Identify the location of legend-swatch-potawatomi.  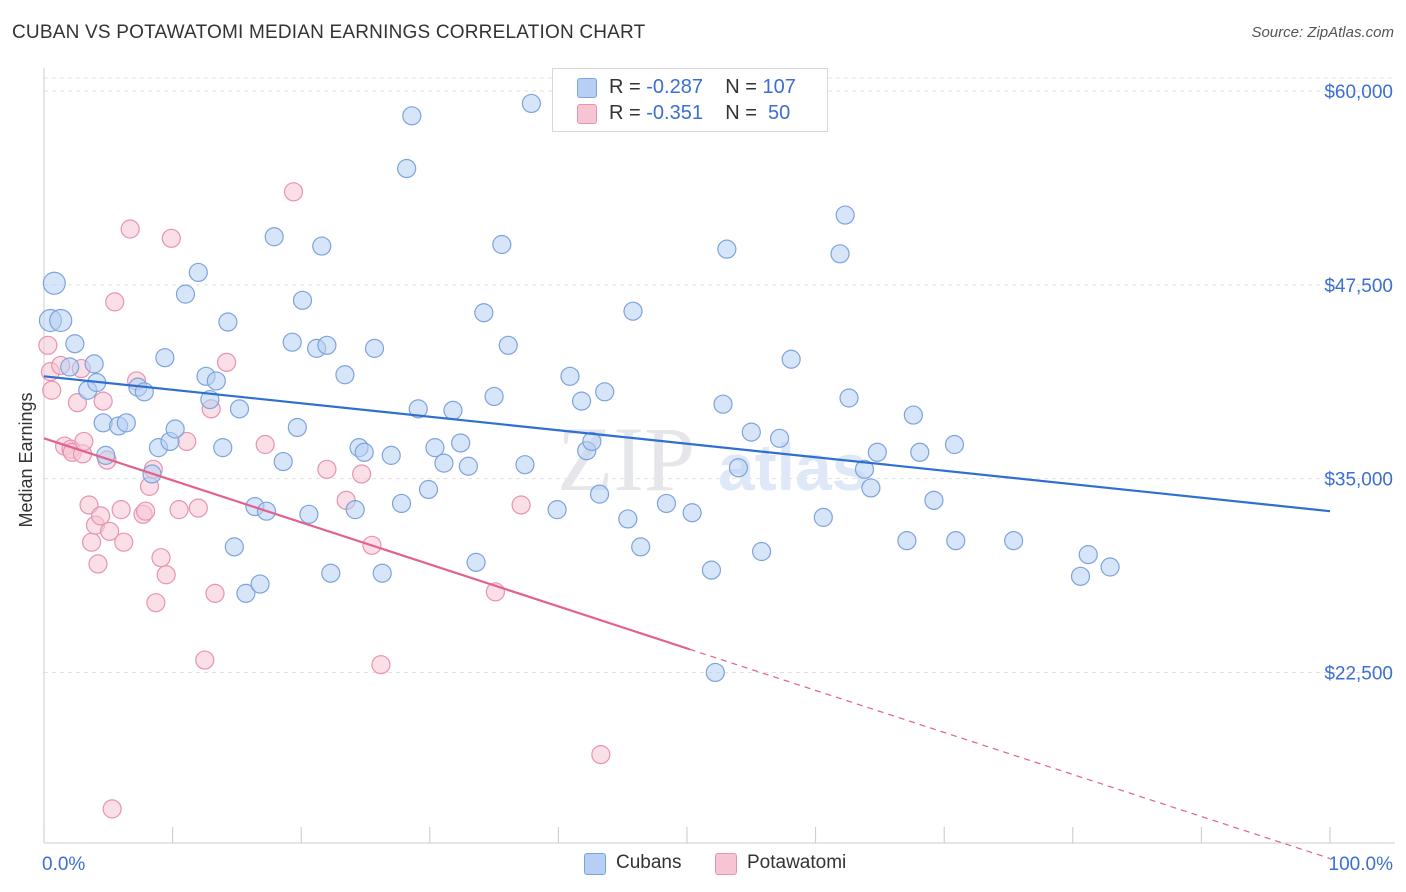
(587, 114).